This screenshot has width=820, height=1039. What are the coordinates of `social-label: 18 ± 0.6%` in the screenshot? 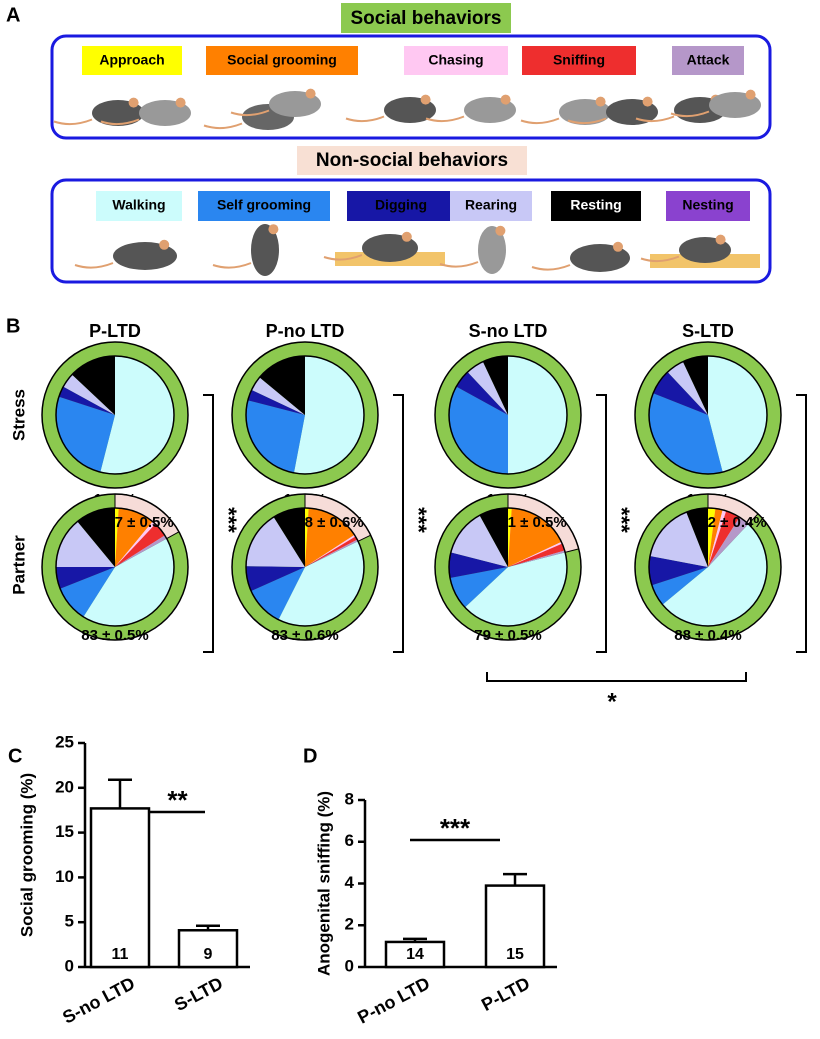 It's located at (329, 522).